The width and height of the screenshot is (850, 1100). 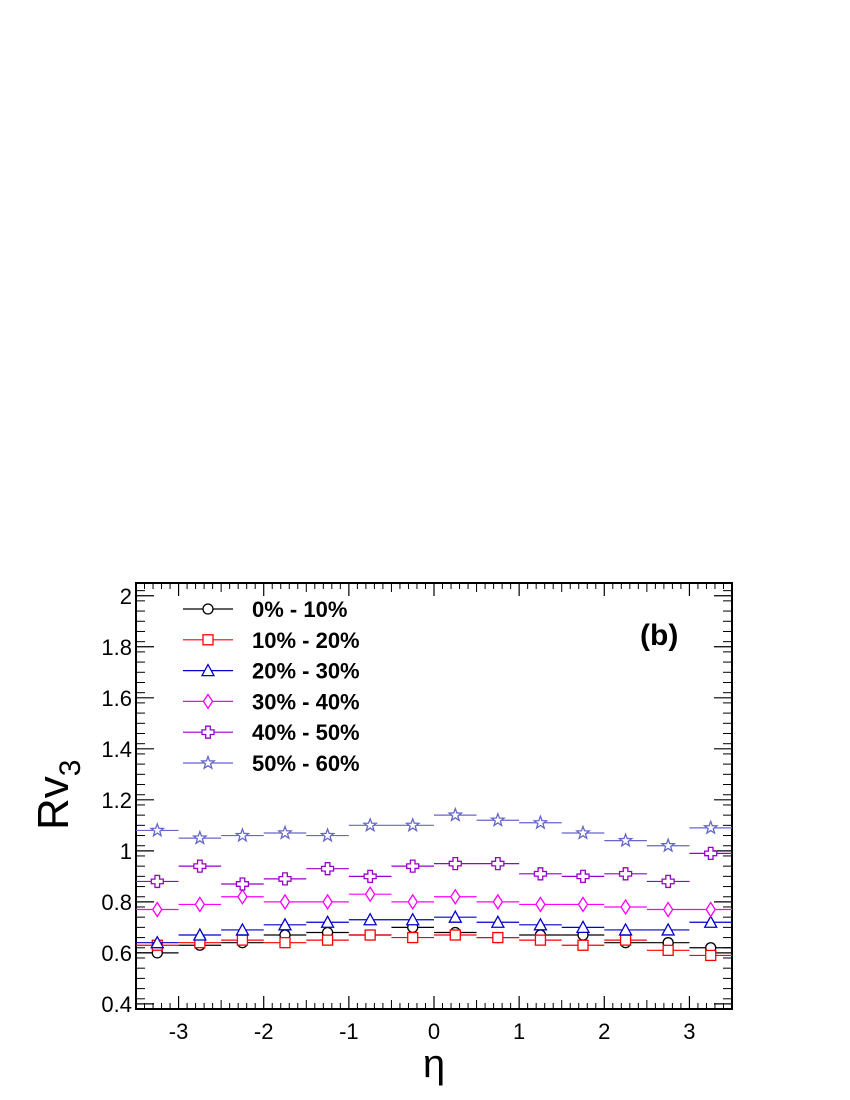 I want to click on legend-entry: 0% - 10%, so click(x=265, y=609).